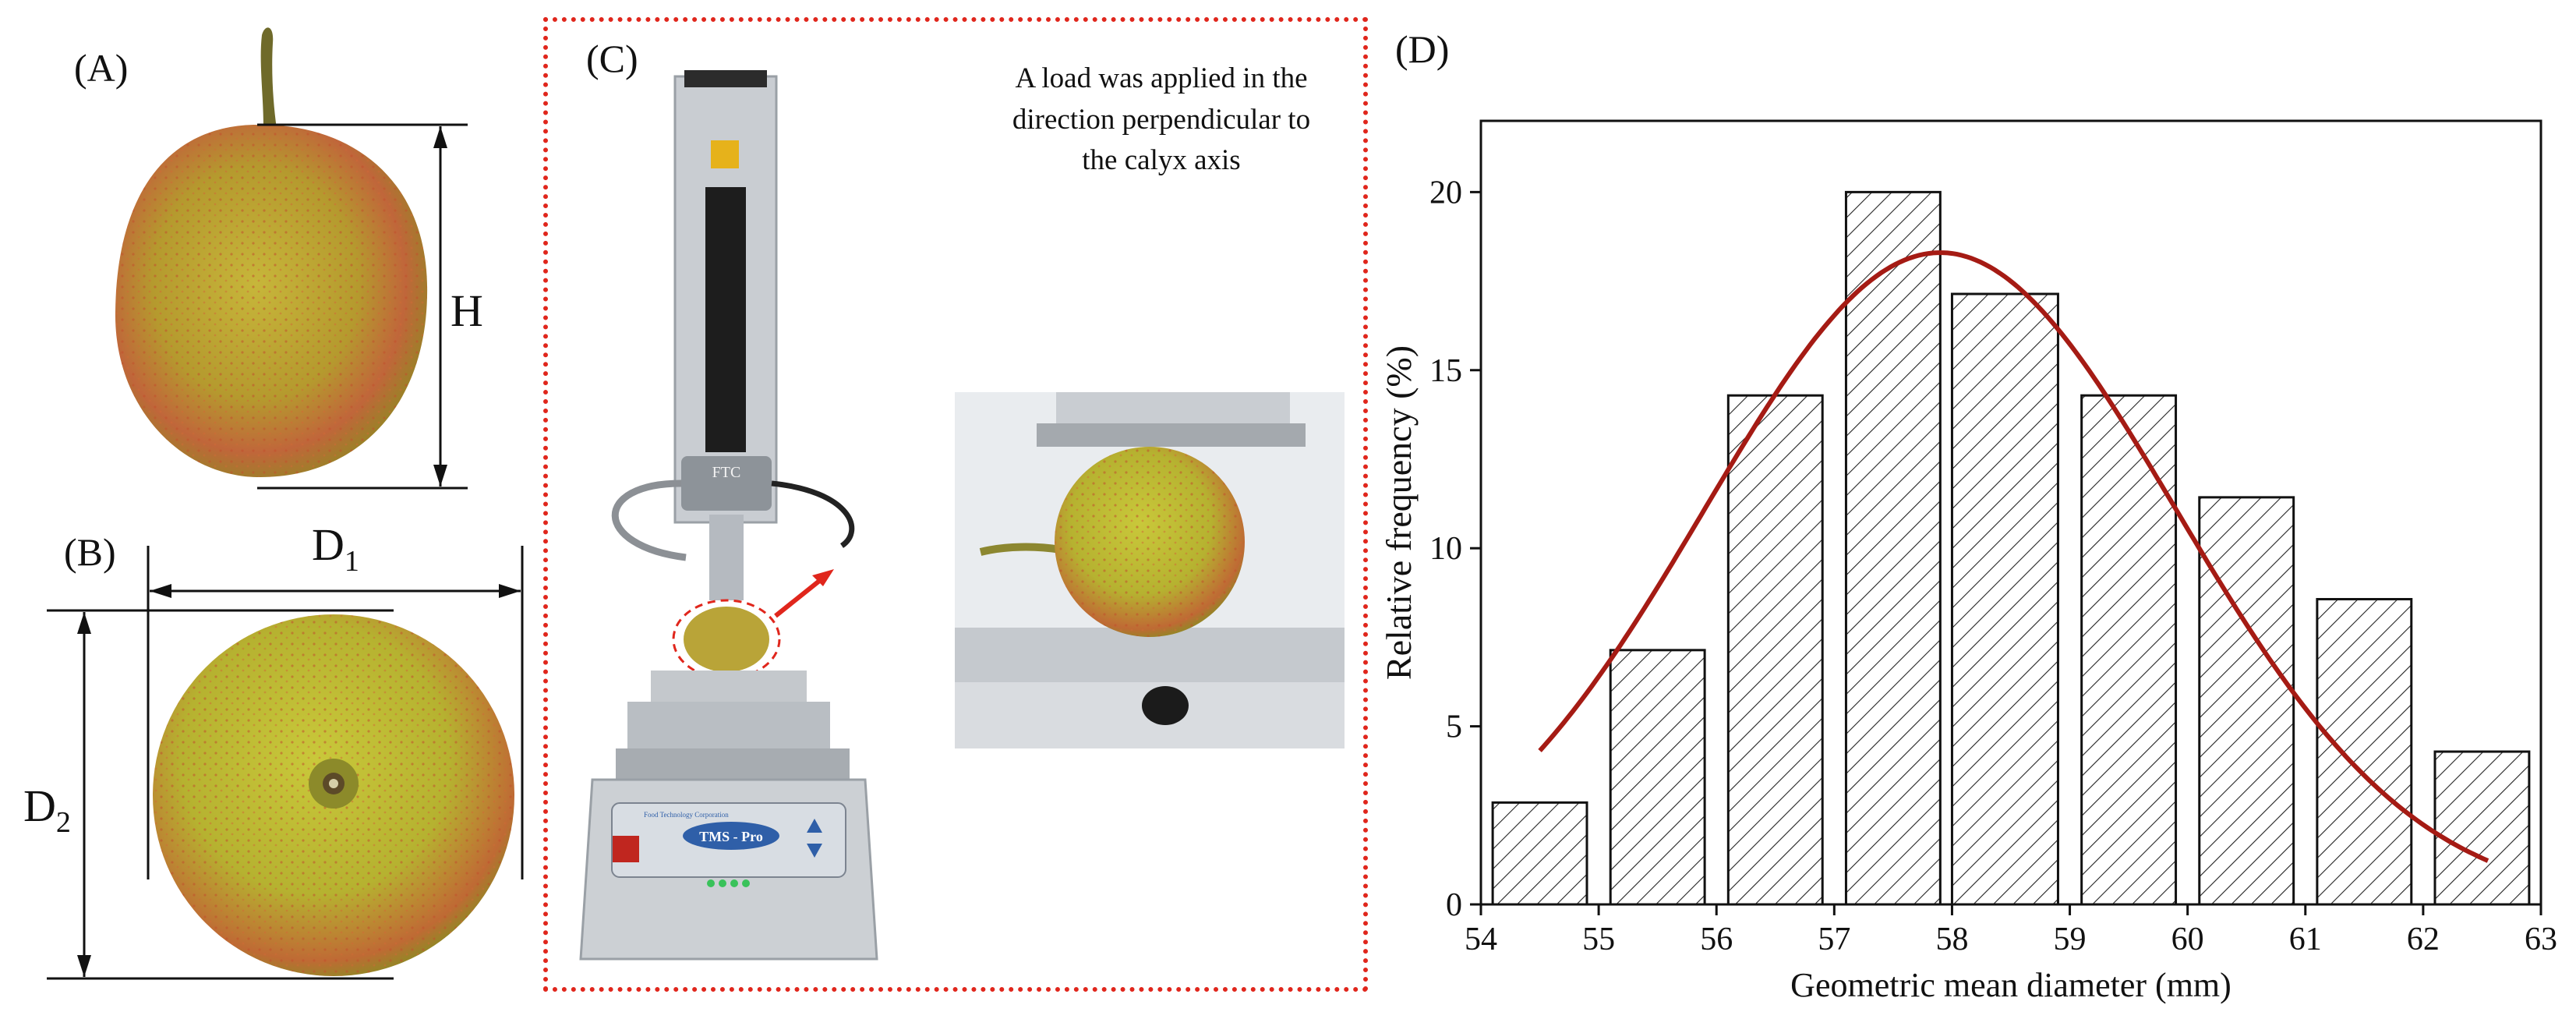  I want to click on x-tick-label: 58, so click(1951, 939).